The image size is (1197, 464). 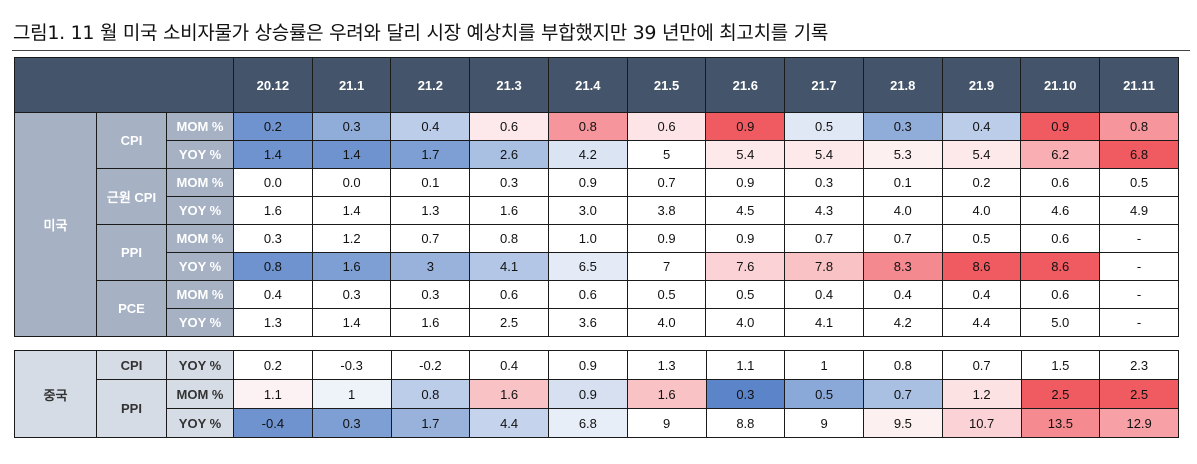 I want to click on header-corner, so click(x=124, y=85).